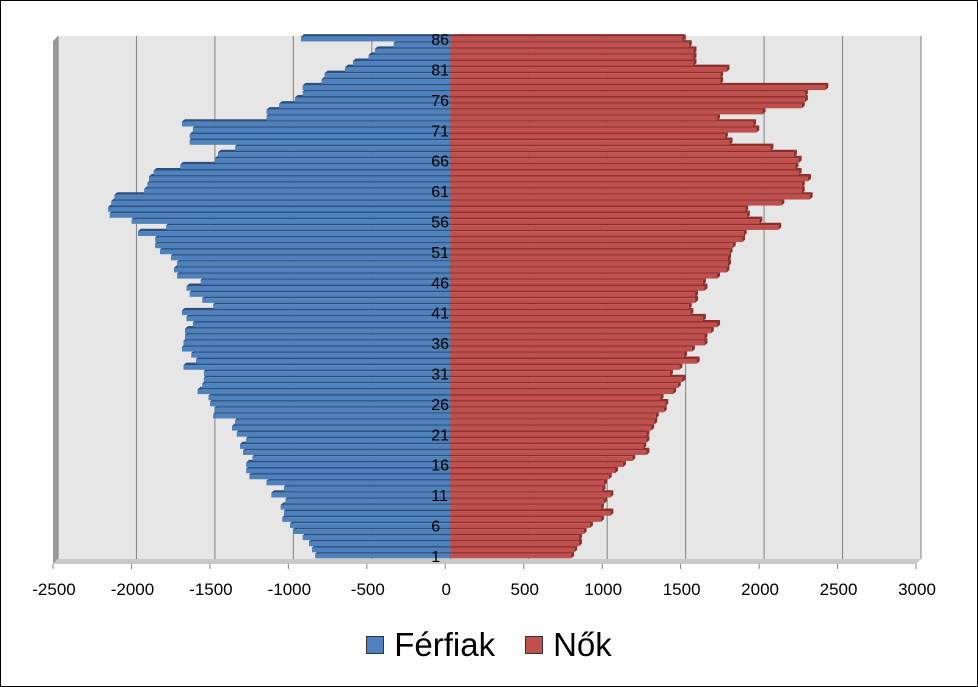 The height and width of the screenshot is (687, 978). Describe the element at coordinates (381, 550) in the screenshot. I see `bar-ferfiak-age-2-face` at that location.